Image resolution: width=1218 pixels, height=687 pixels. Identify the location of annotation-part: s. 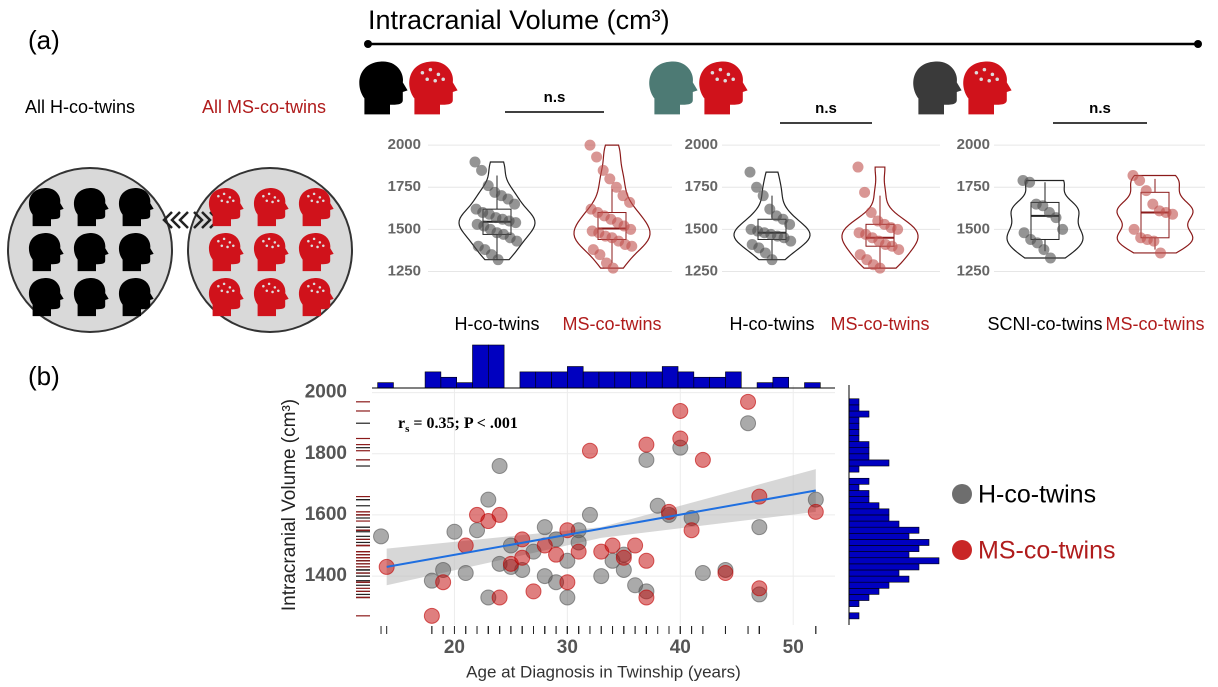
(407, 429).